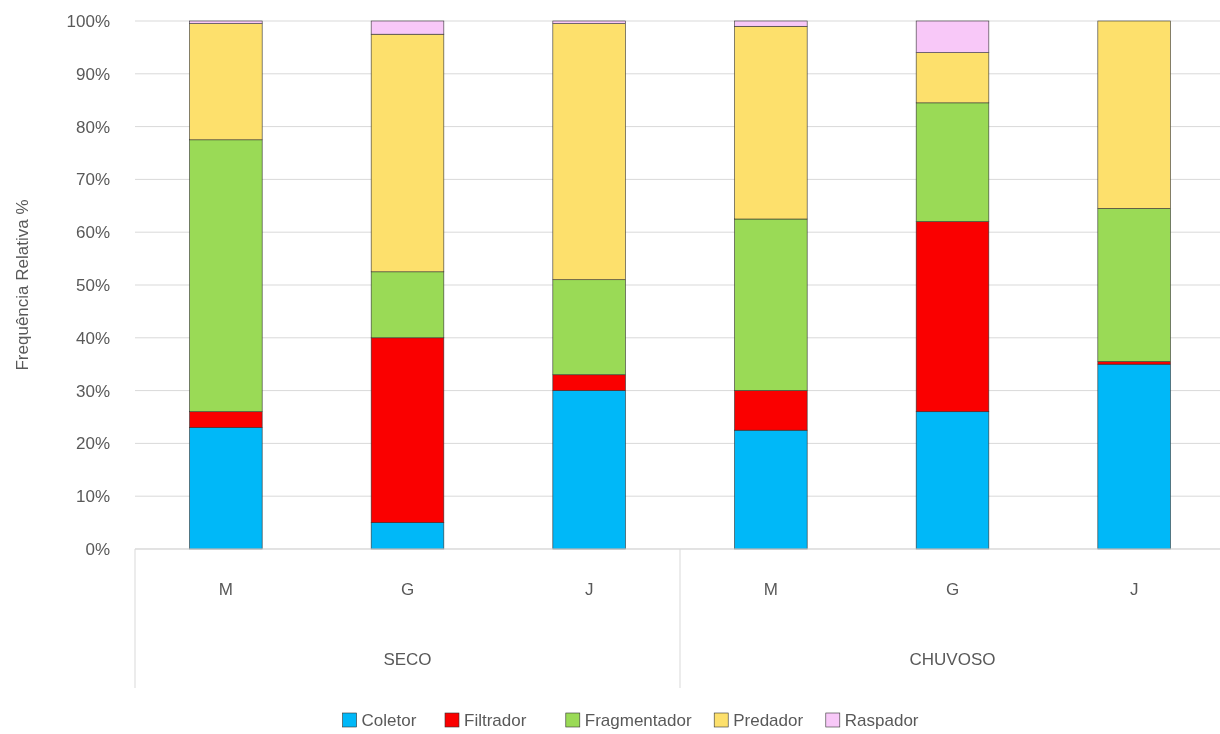  Describe the element at coordinates (97, 549) in the screenshot. I see `y-tick-label: 0%` at that location.